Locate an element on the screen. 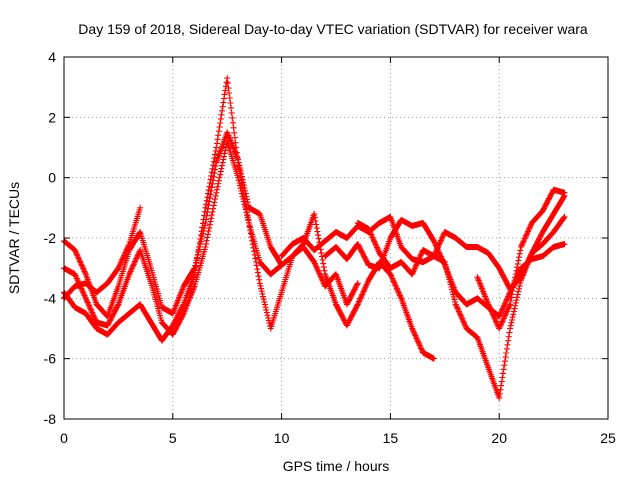 The image size is (640, 485). y-tick-label: 0 is located at coordinates (52, 178).